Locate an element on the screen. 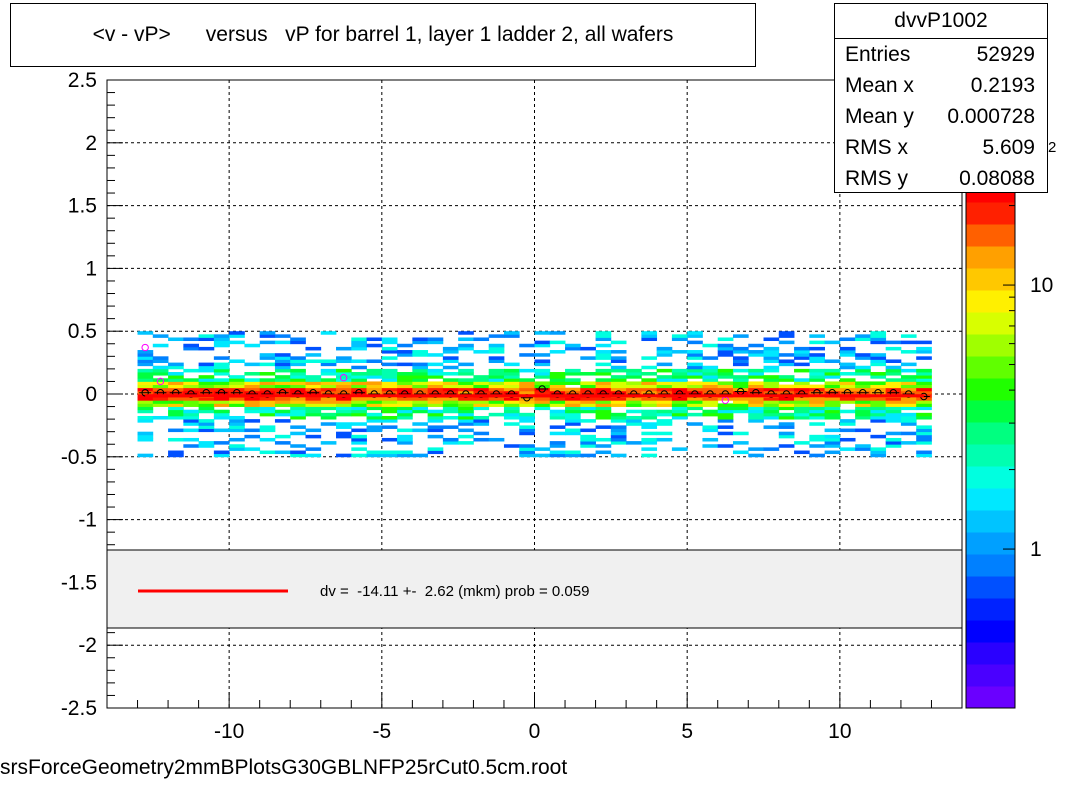 This screenshot has width=1069, height=787. stats-name: dvvP1002 is located at coordinates (941, 21).